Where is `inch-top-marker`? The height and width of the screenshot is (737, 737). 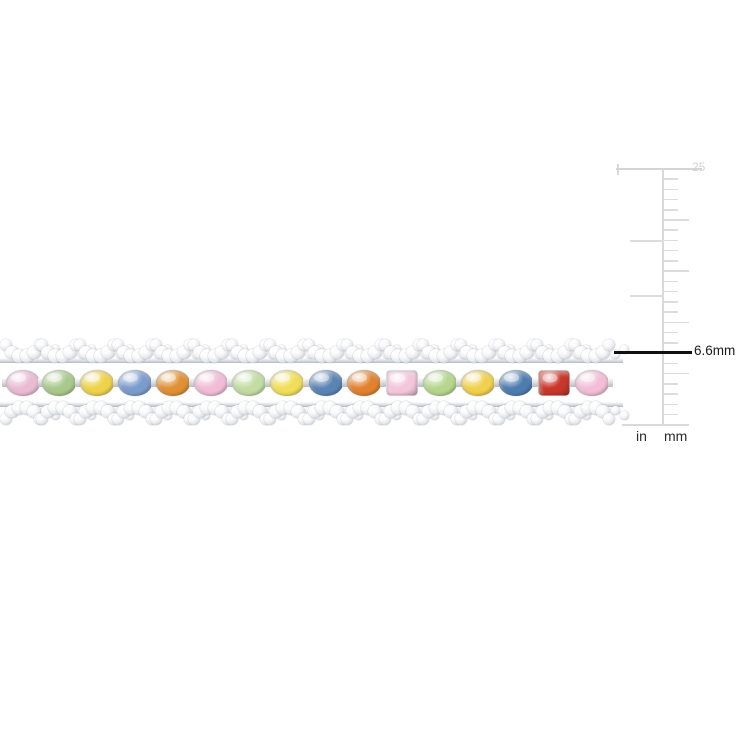 inch-top-marker is located at coordinates (618, 169).